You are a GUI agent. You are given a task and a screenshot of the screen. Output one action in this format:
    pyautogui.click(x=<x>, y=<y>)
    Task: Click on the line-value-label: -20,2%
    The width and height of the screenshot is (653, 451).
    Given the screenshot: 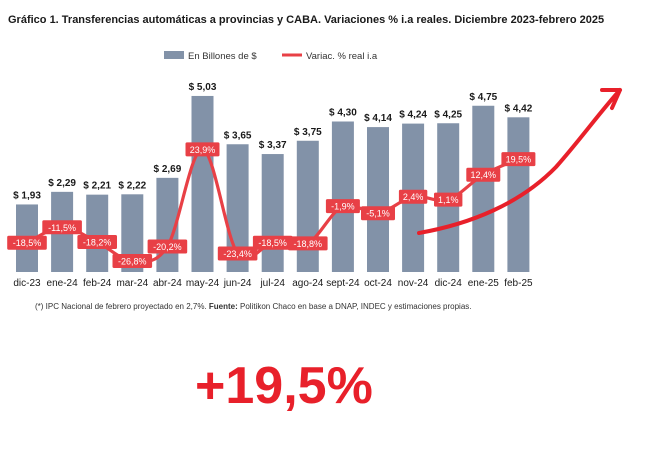 What is the action you would take?
    pyautogui.click(x=167, y=247)
    